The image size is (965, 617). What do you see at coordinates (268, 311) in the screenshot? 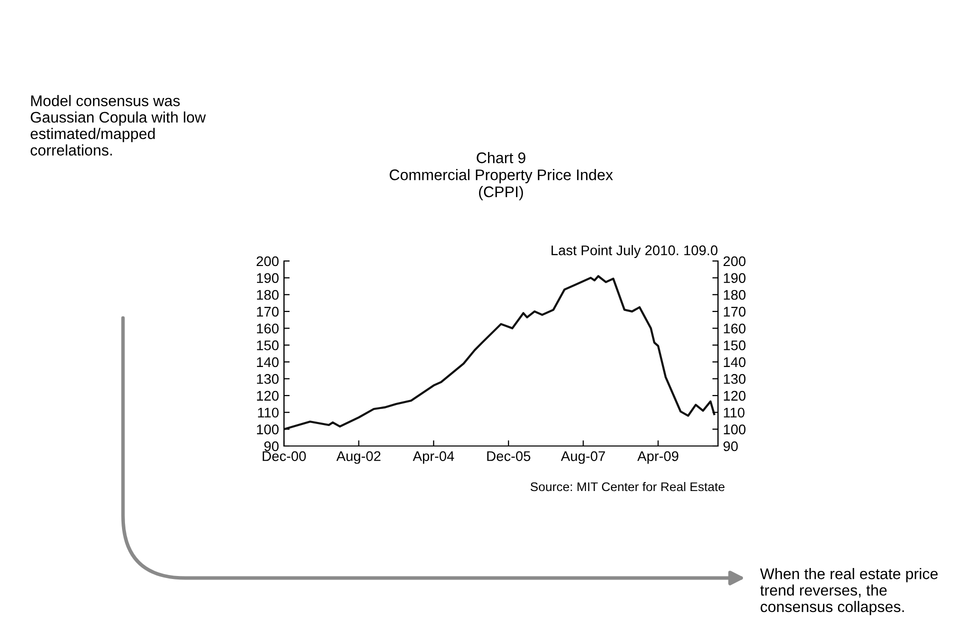
I see `y-tick-label: 170` at bounding box center [268, 311].